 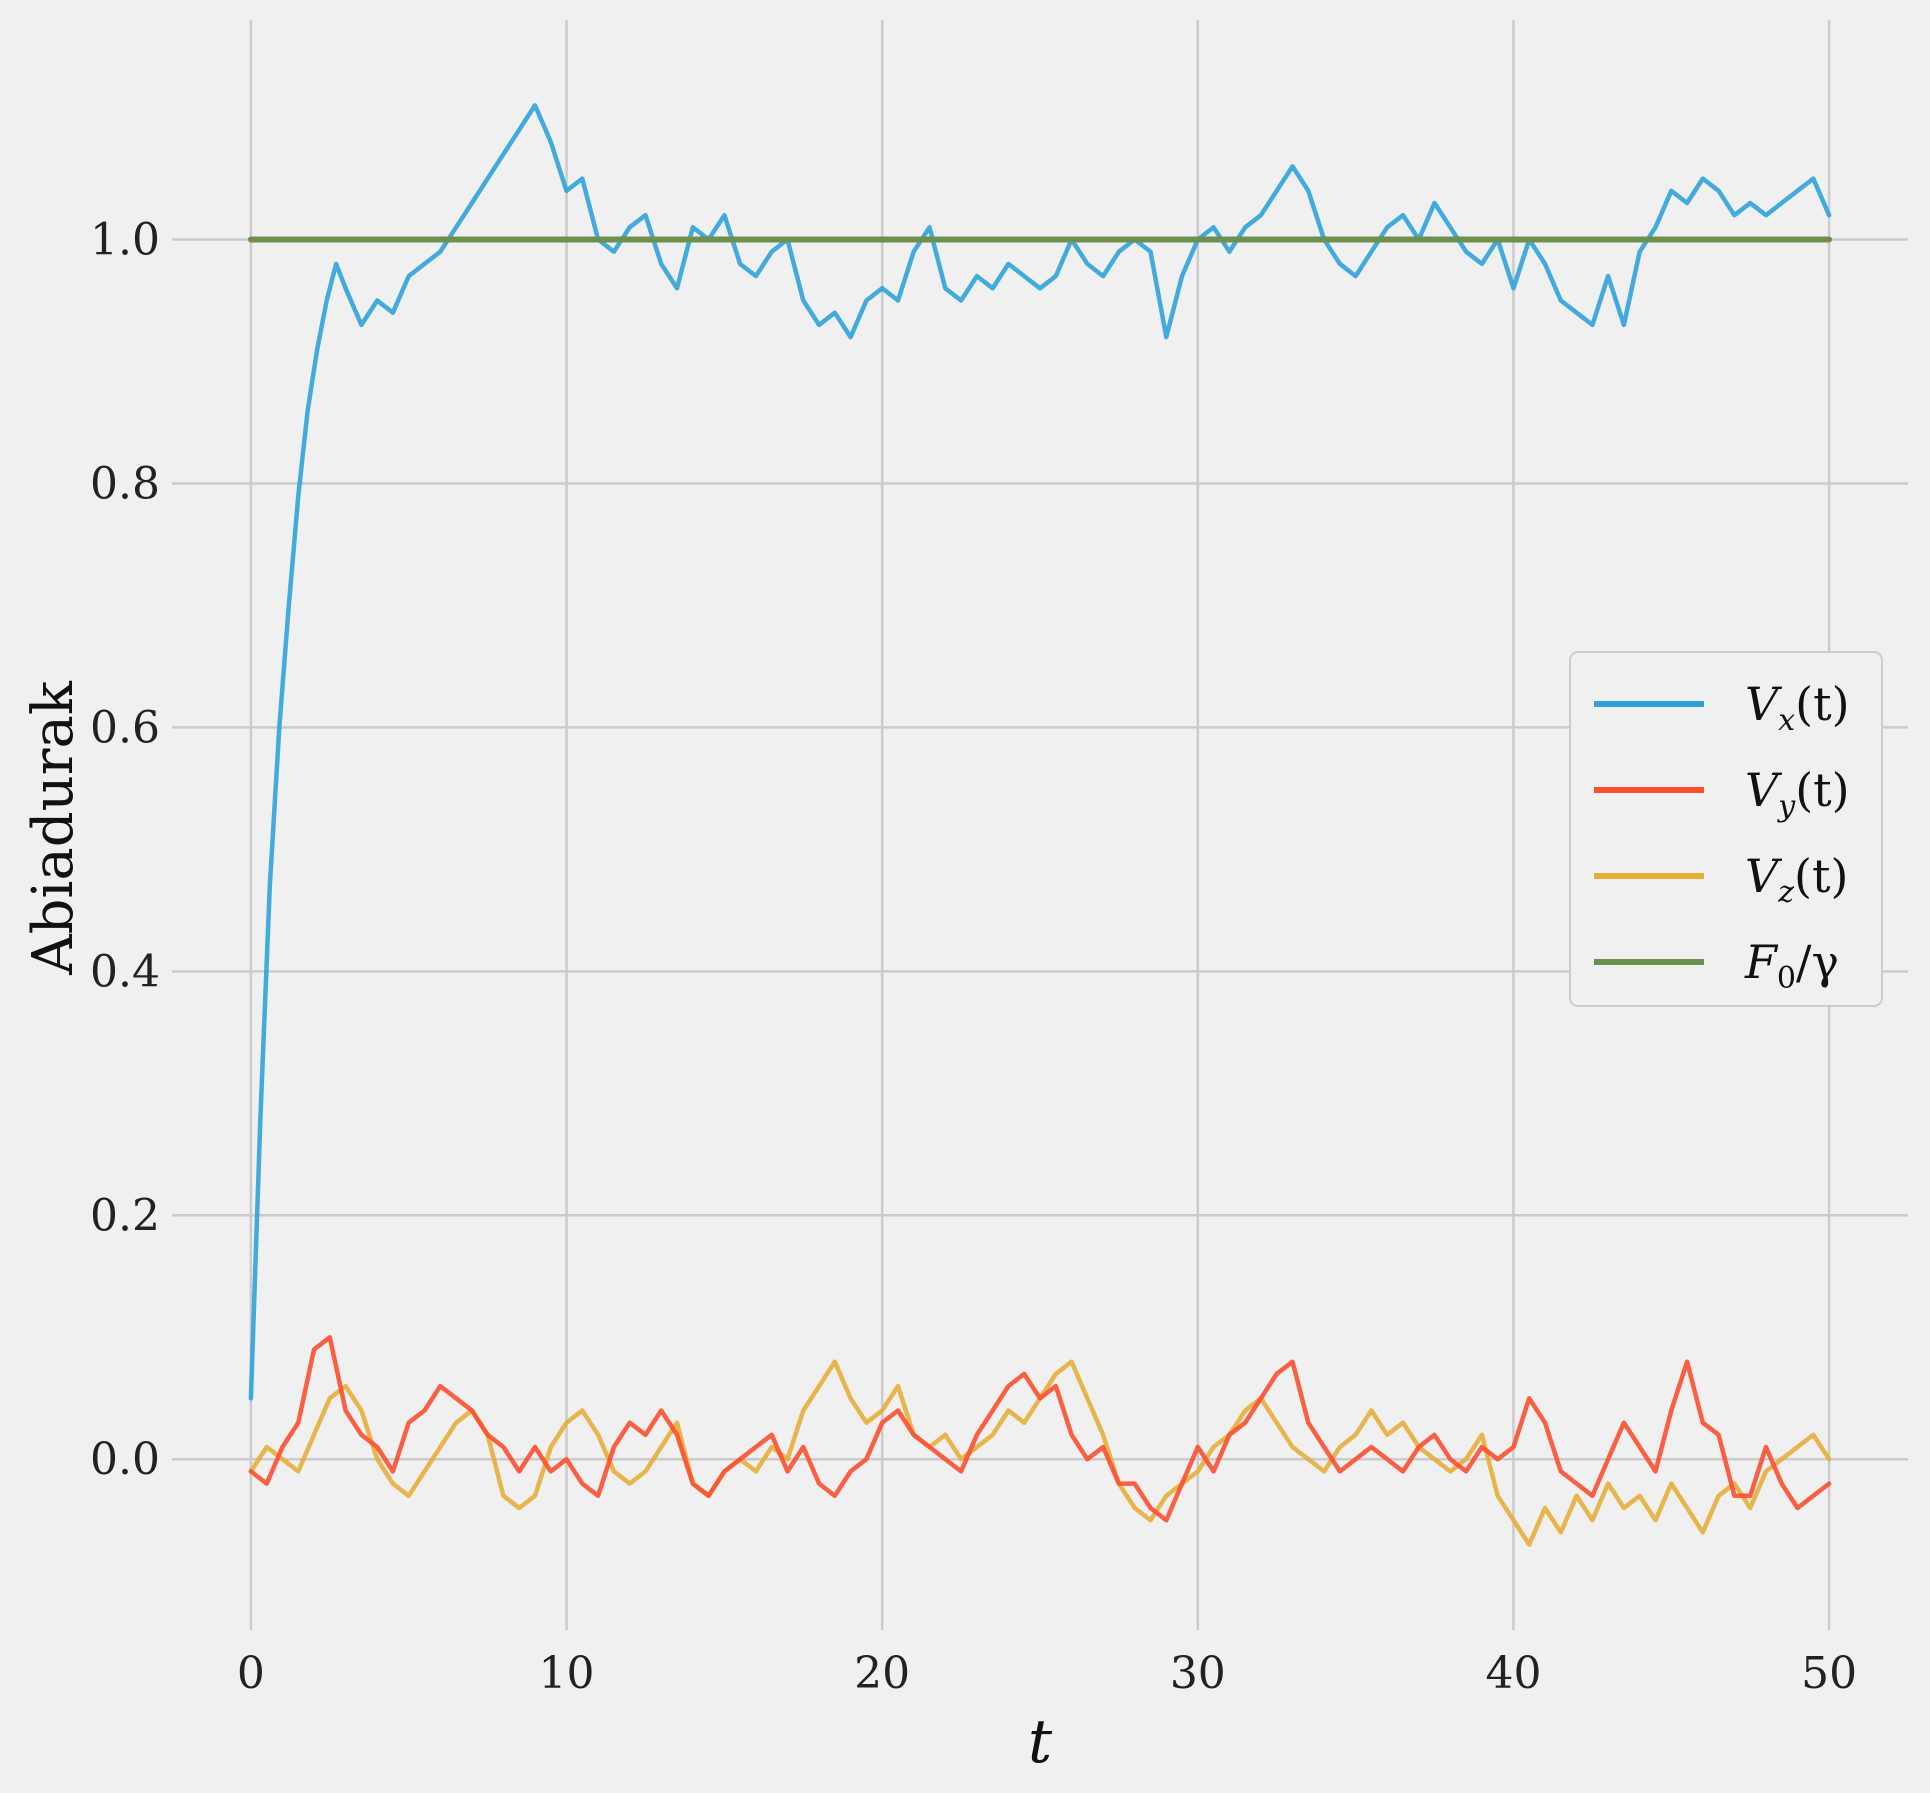 I want to click on x-axis-label: t, so click(x=1040, y=1742).